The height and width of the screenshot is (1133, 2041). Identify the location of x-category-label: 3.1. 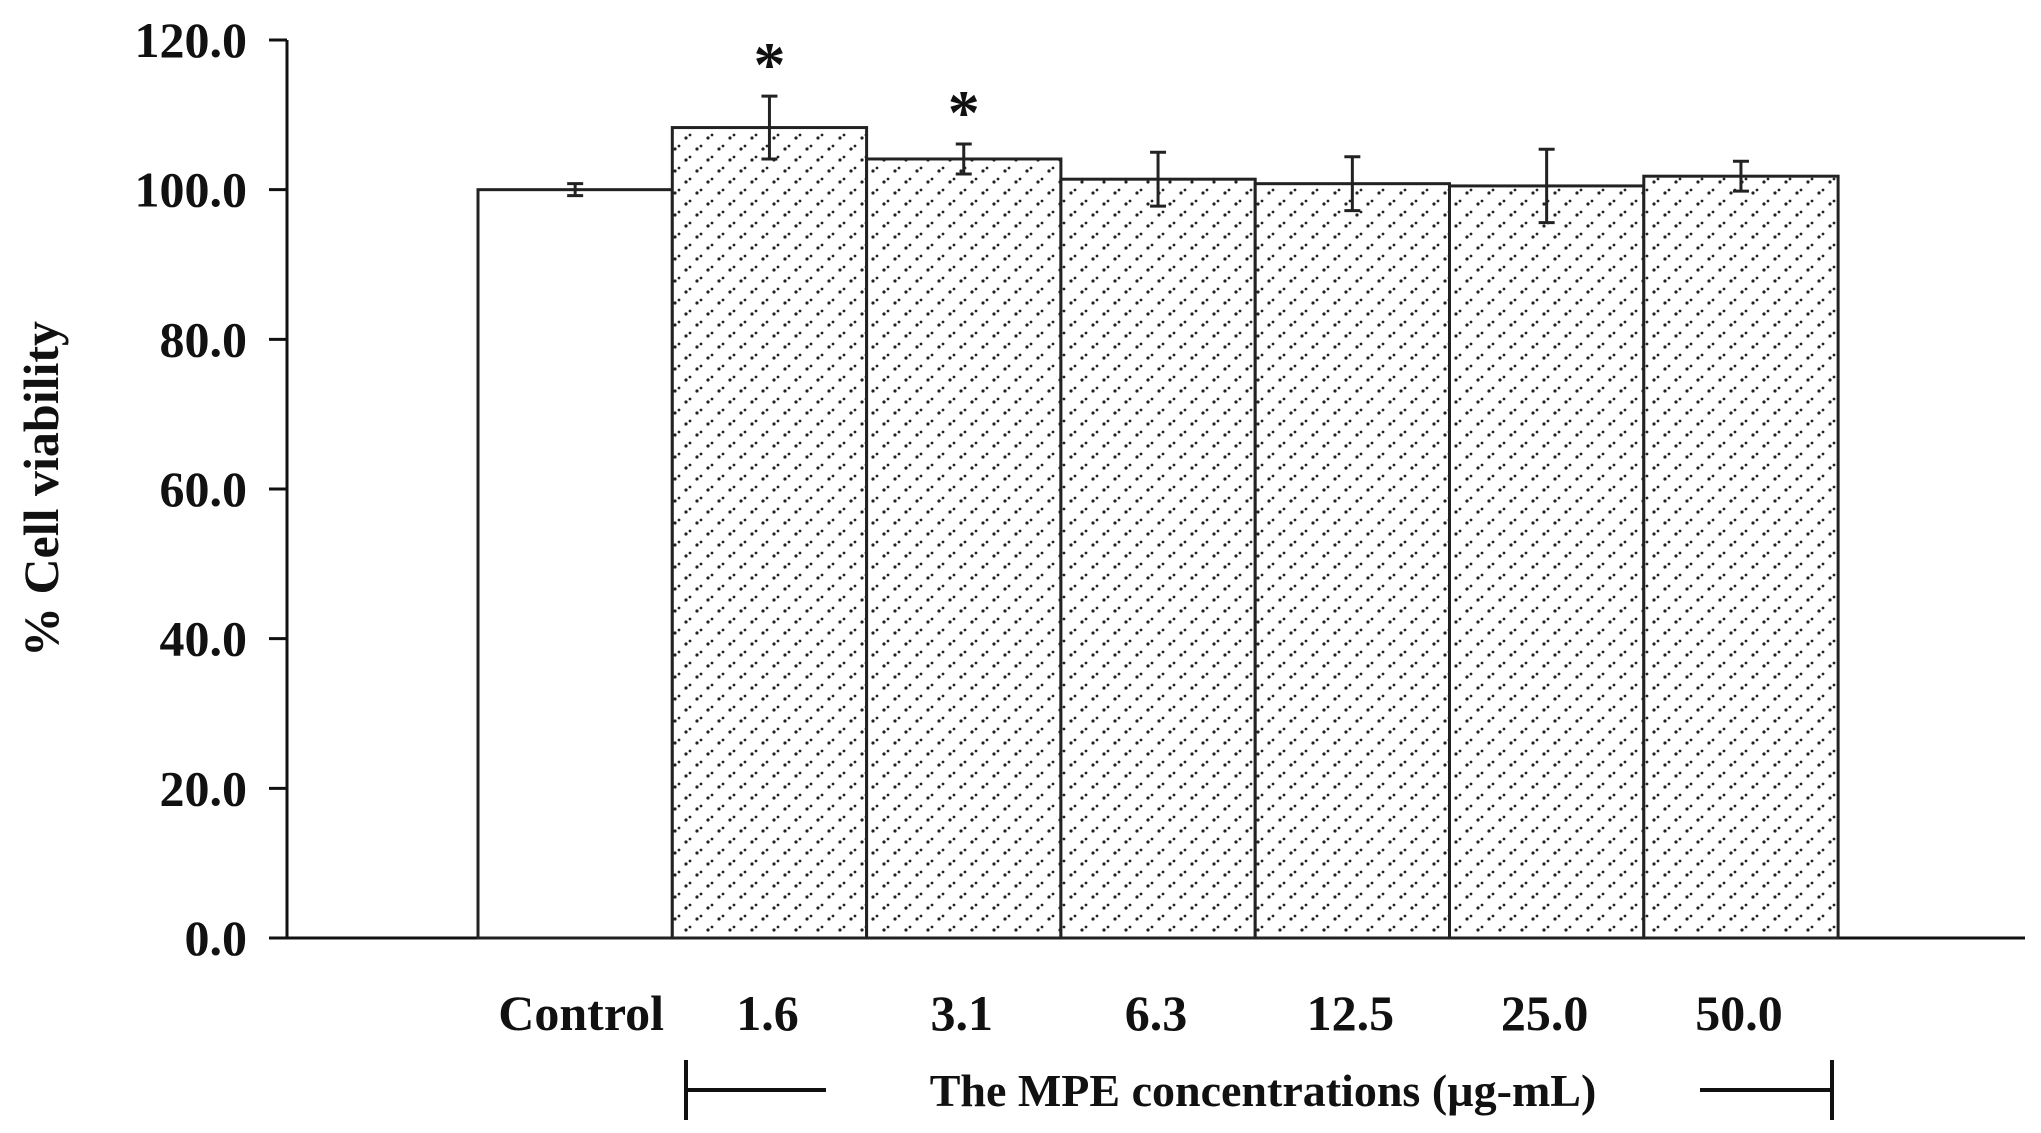
(962, 1013).